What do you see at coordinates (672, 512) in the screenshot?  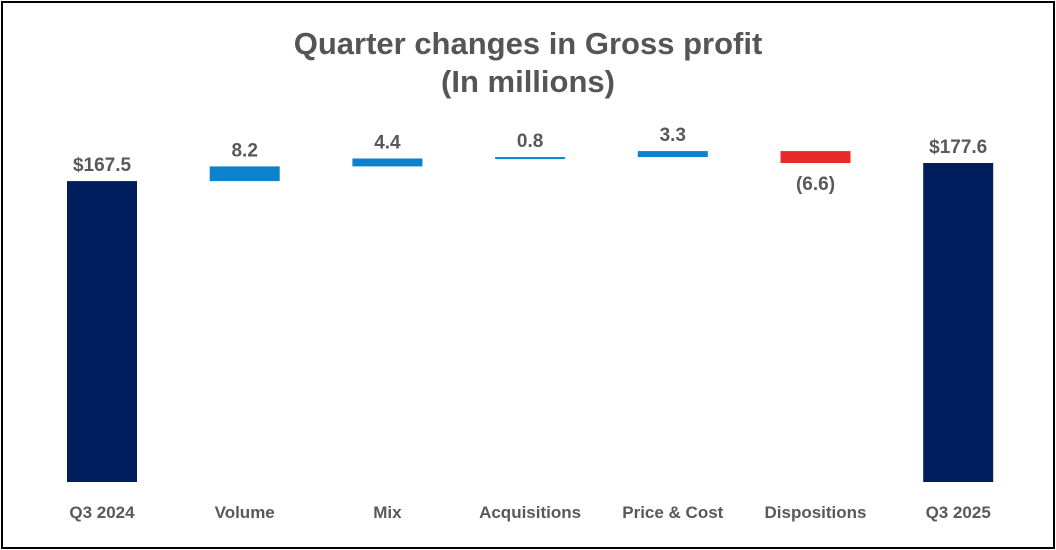 I see `category-label: Price & Cost` at bounding box center [672, 512].